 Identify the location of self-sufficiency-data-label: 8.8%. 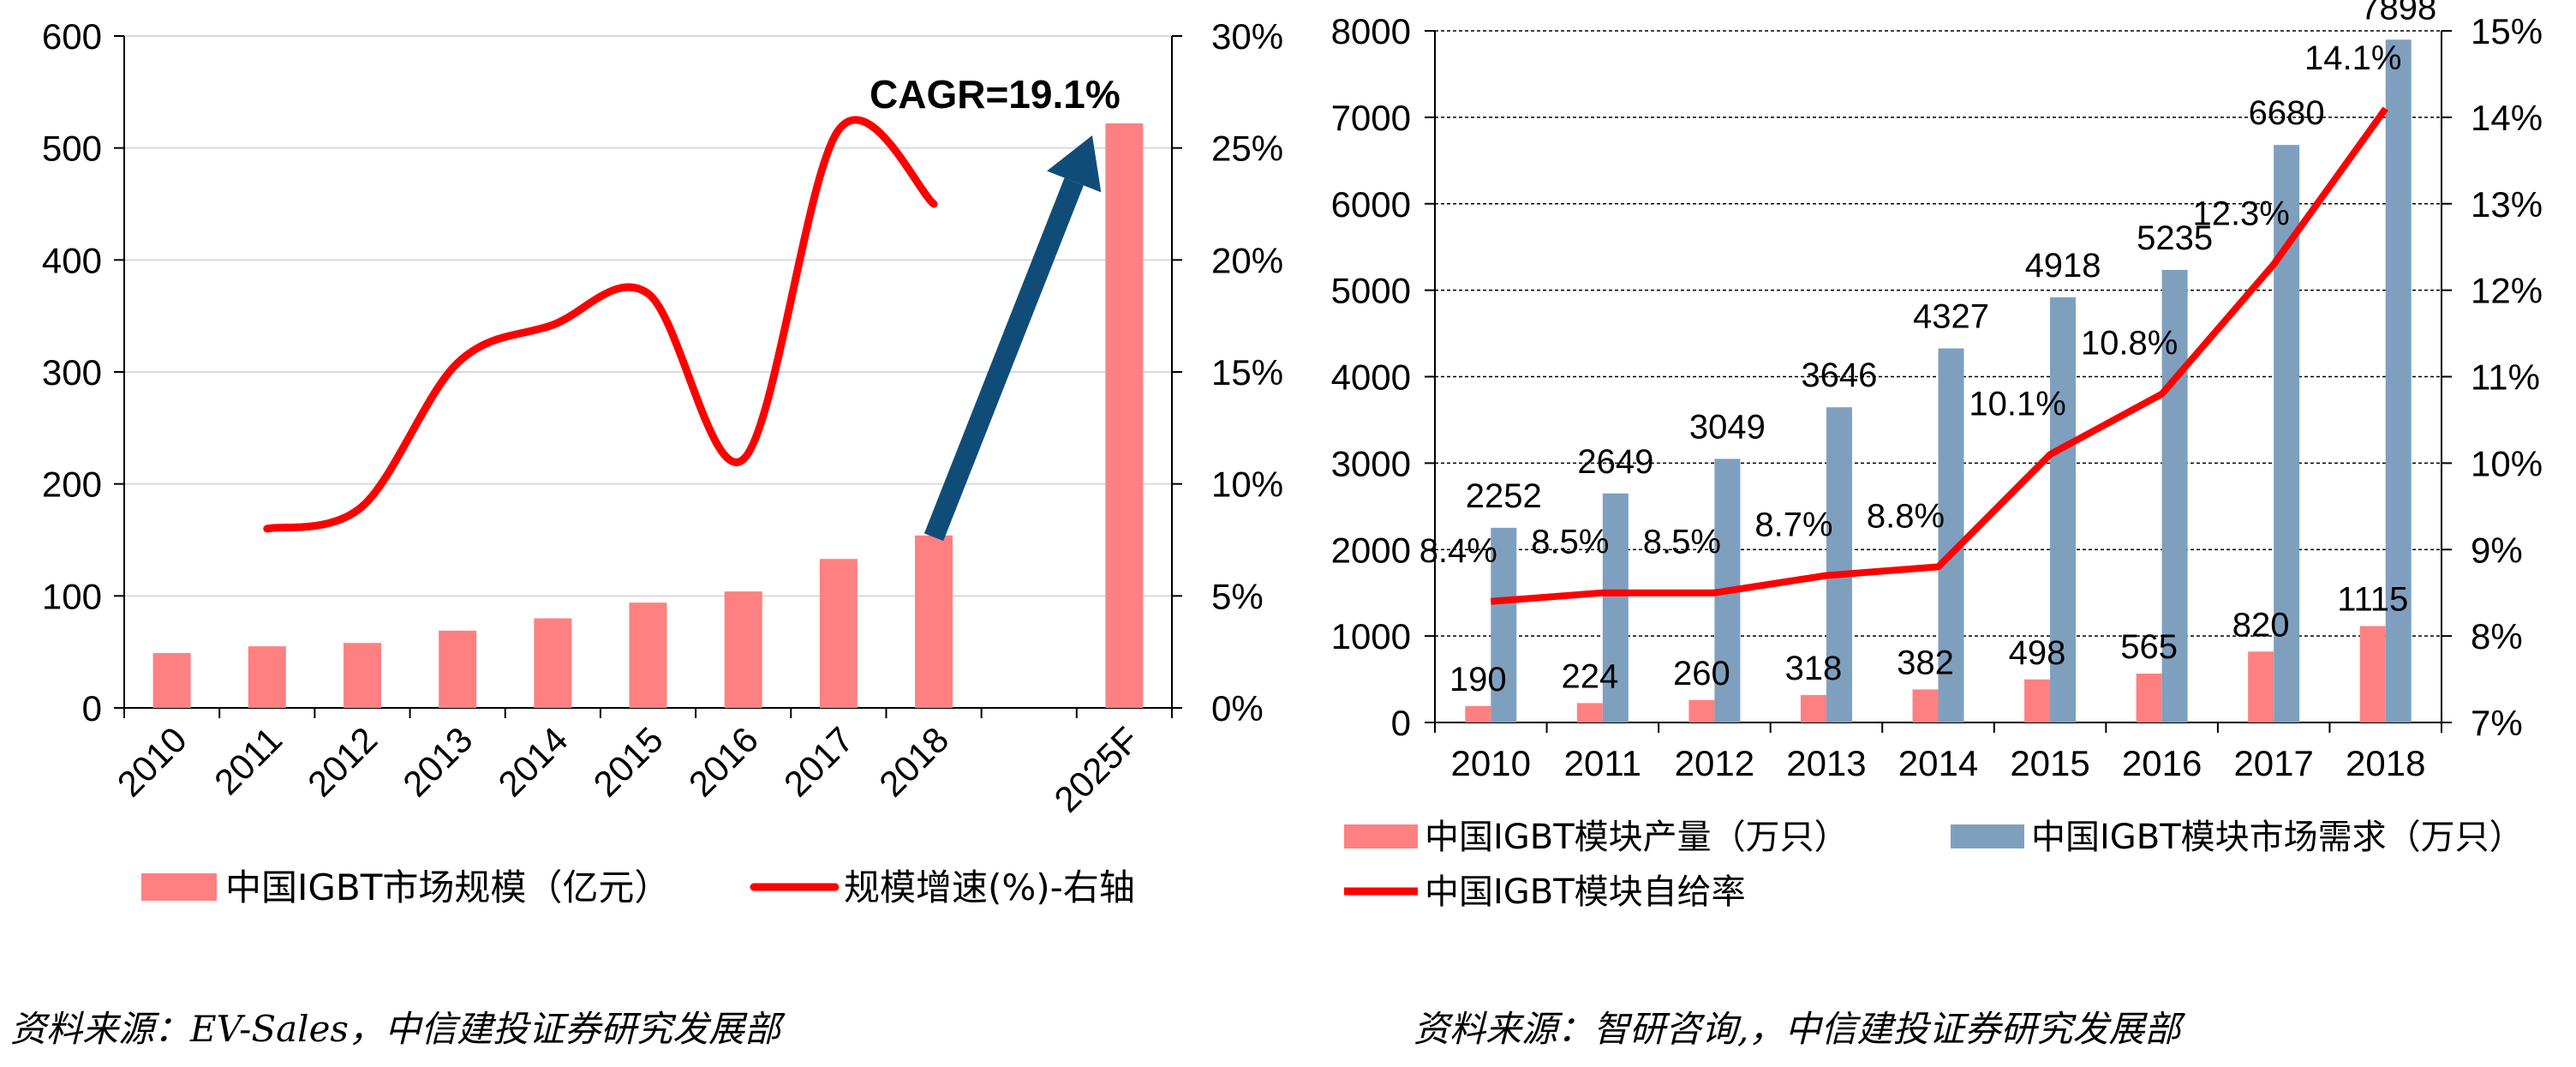
(1906, 516).